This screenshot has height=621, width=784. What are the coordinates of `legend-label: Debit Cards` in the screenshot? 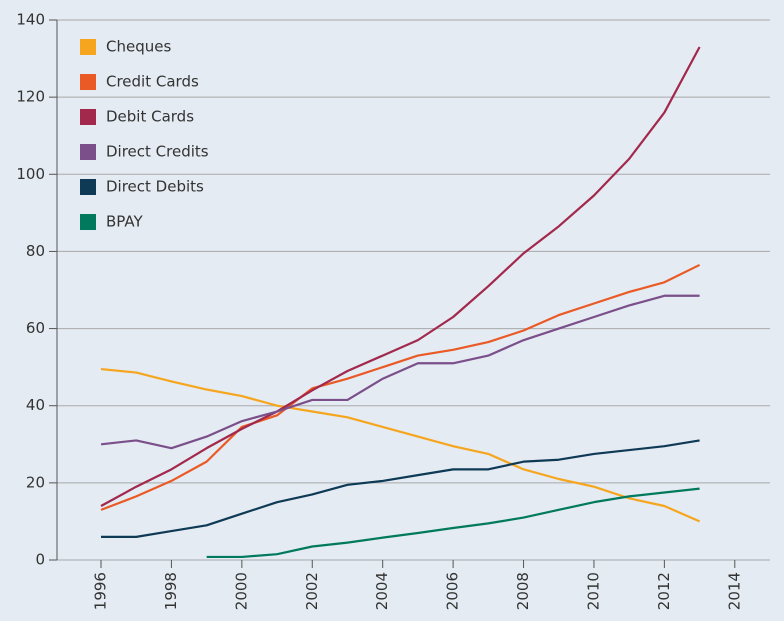 It's located at (150, 117).